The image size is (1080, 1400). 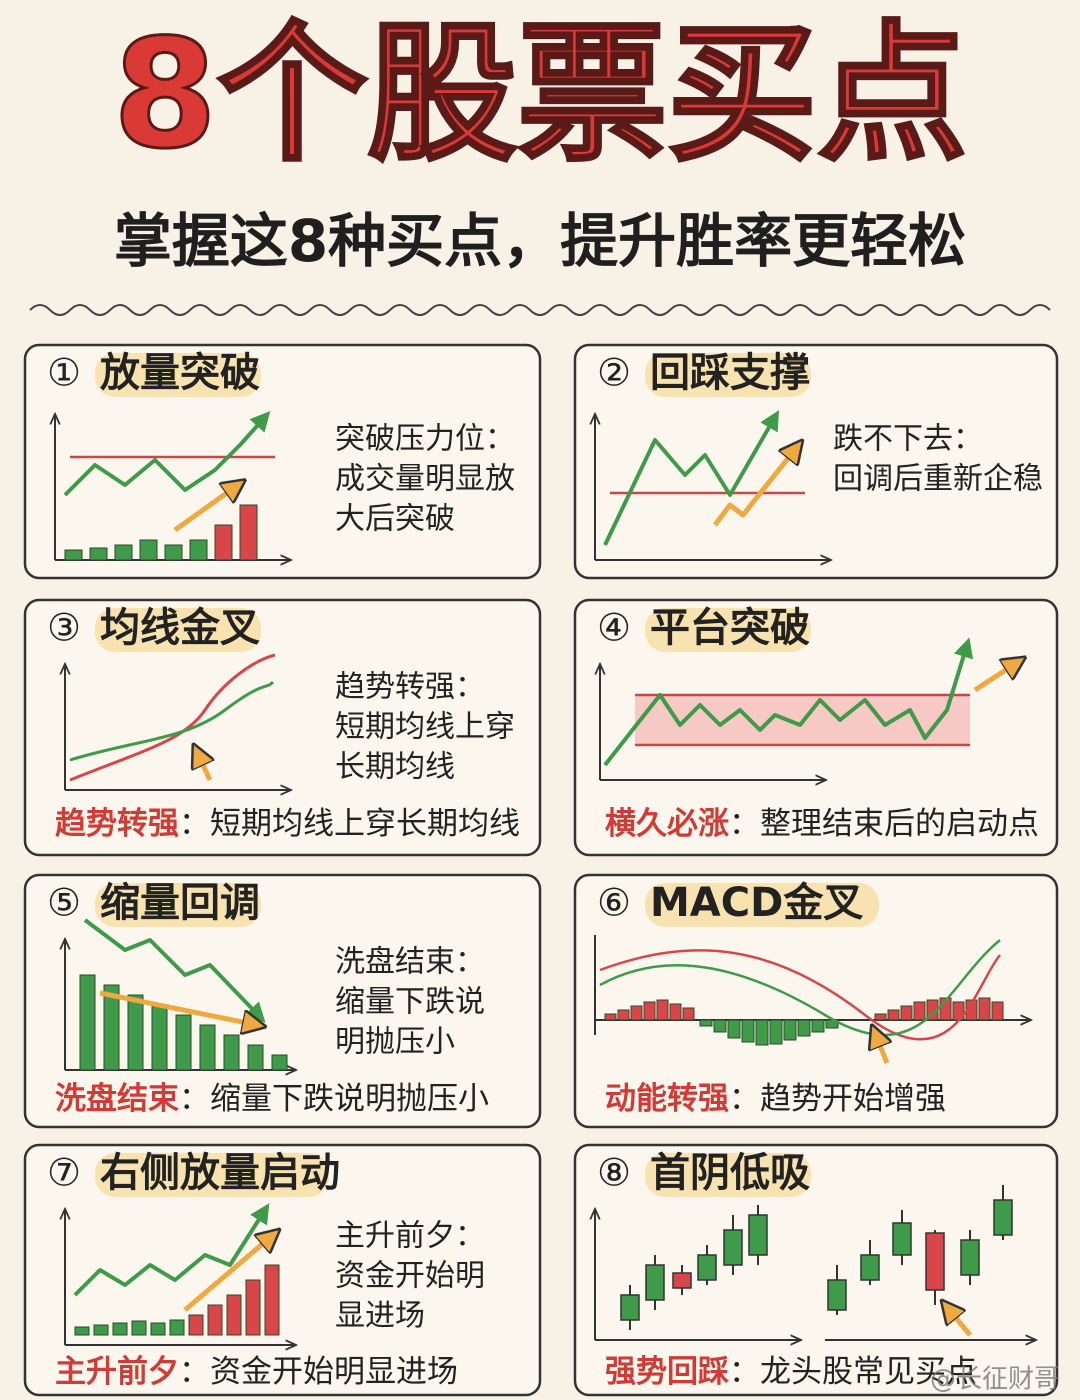 What do you see at coordinates (730, 628) in the screenshot?
I see `card-title: 平台突破` at bounding box center [730, 628].